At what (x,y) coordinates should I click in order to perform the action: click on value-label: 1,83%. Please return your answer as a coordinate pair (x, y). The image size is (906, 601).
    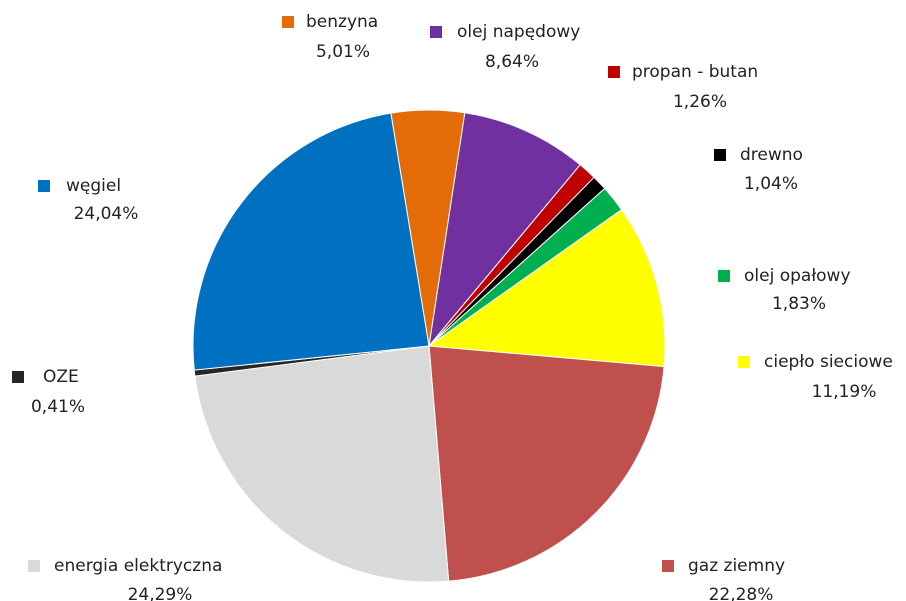
    Looking at the image, I should click on (799, 304).